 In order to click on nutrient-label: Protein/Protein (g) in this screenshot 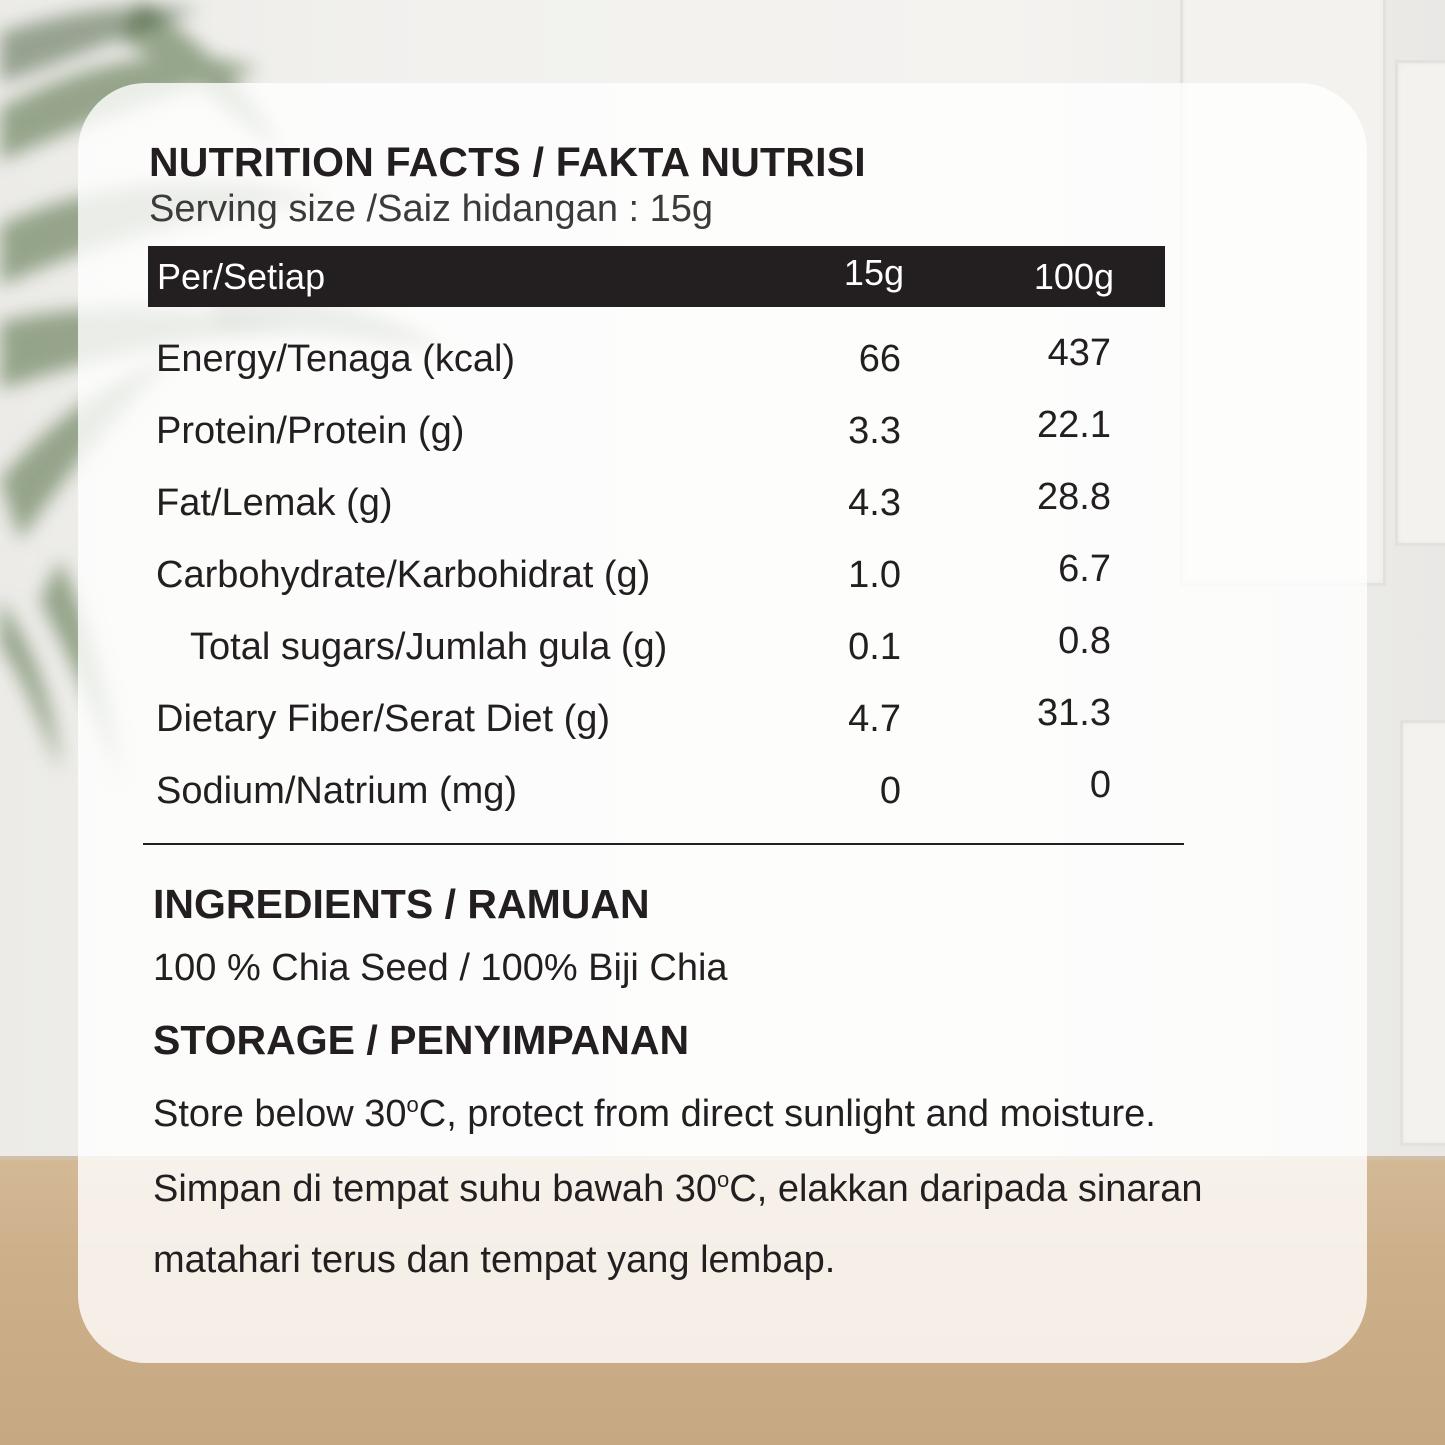, I will do `click(310, 431)`.